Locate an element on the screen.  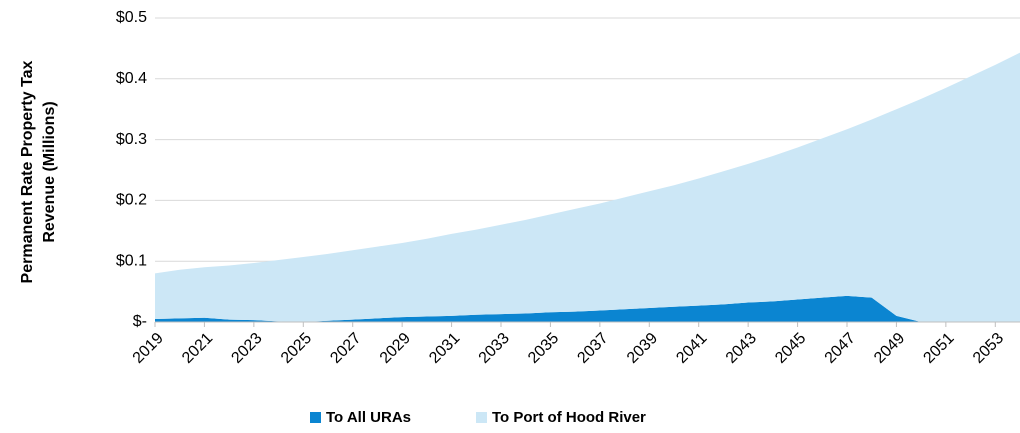
area is located at coordinates (587, 308).